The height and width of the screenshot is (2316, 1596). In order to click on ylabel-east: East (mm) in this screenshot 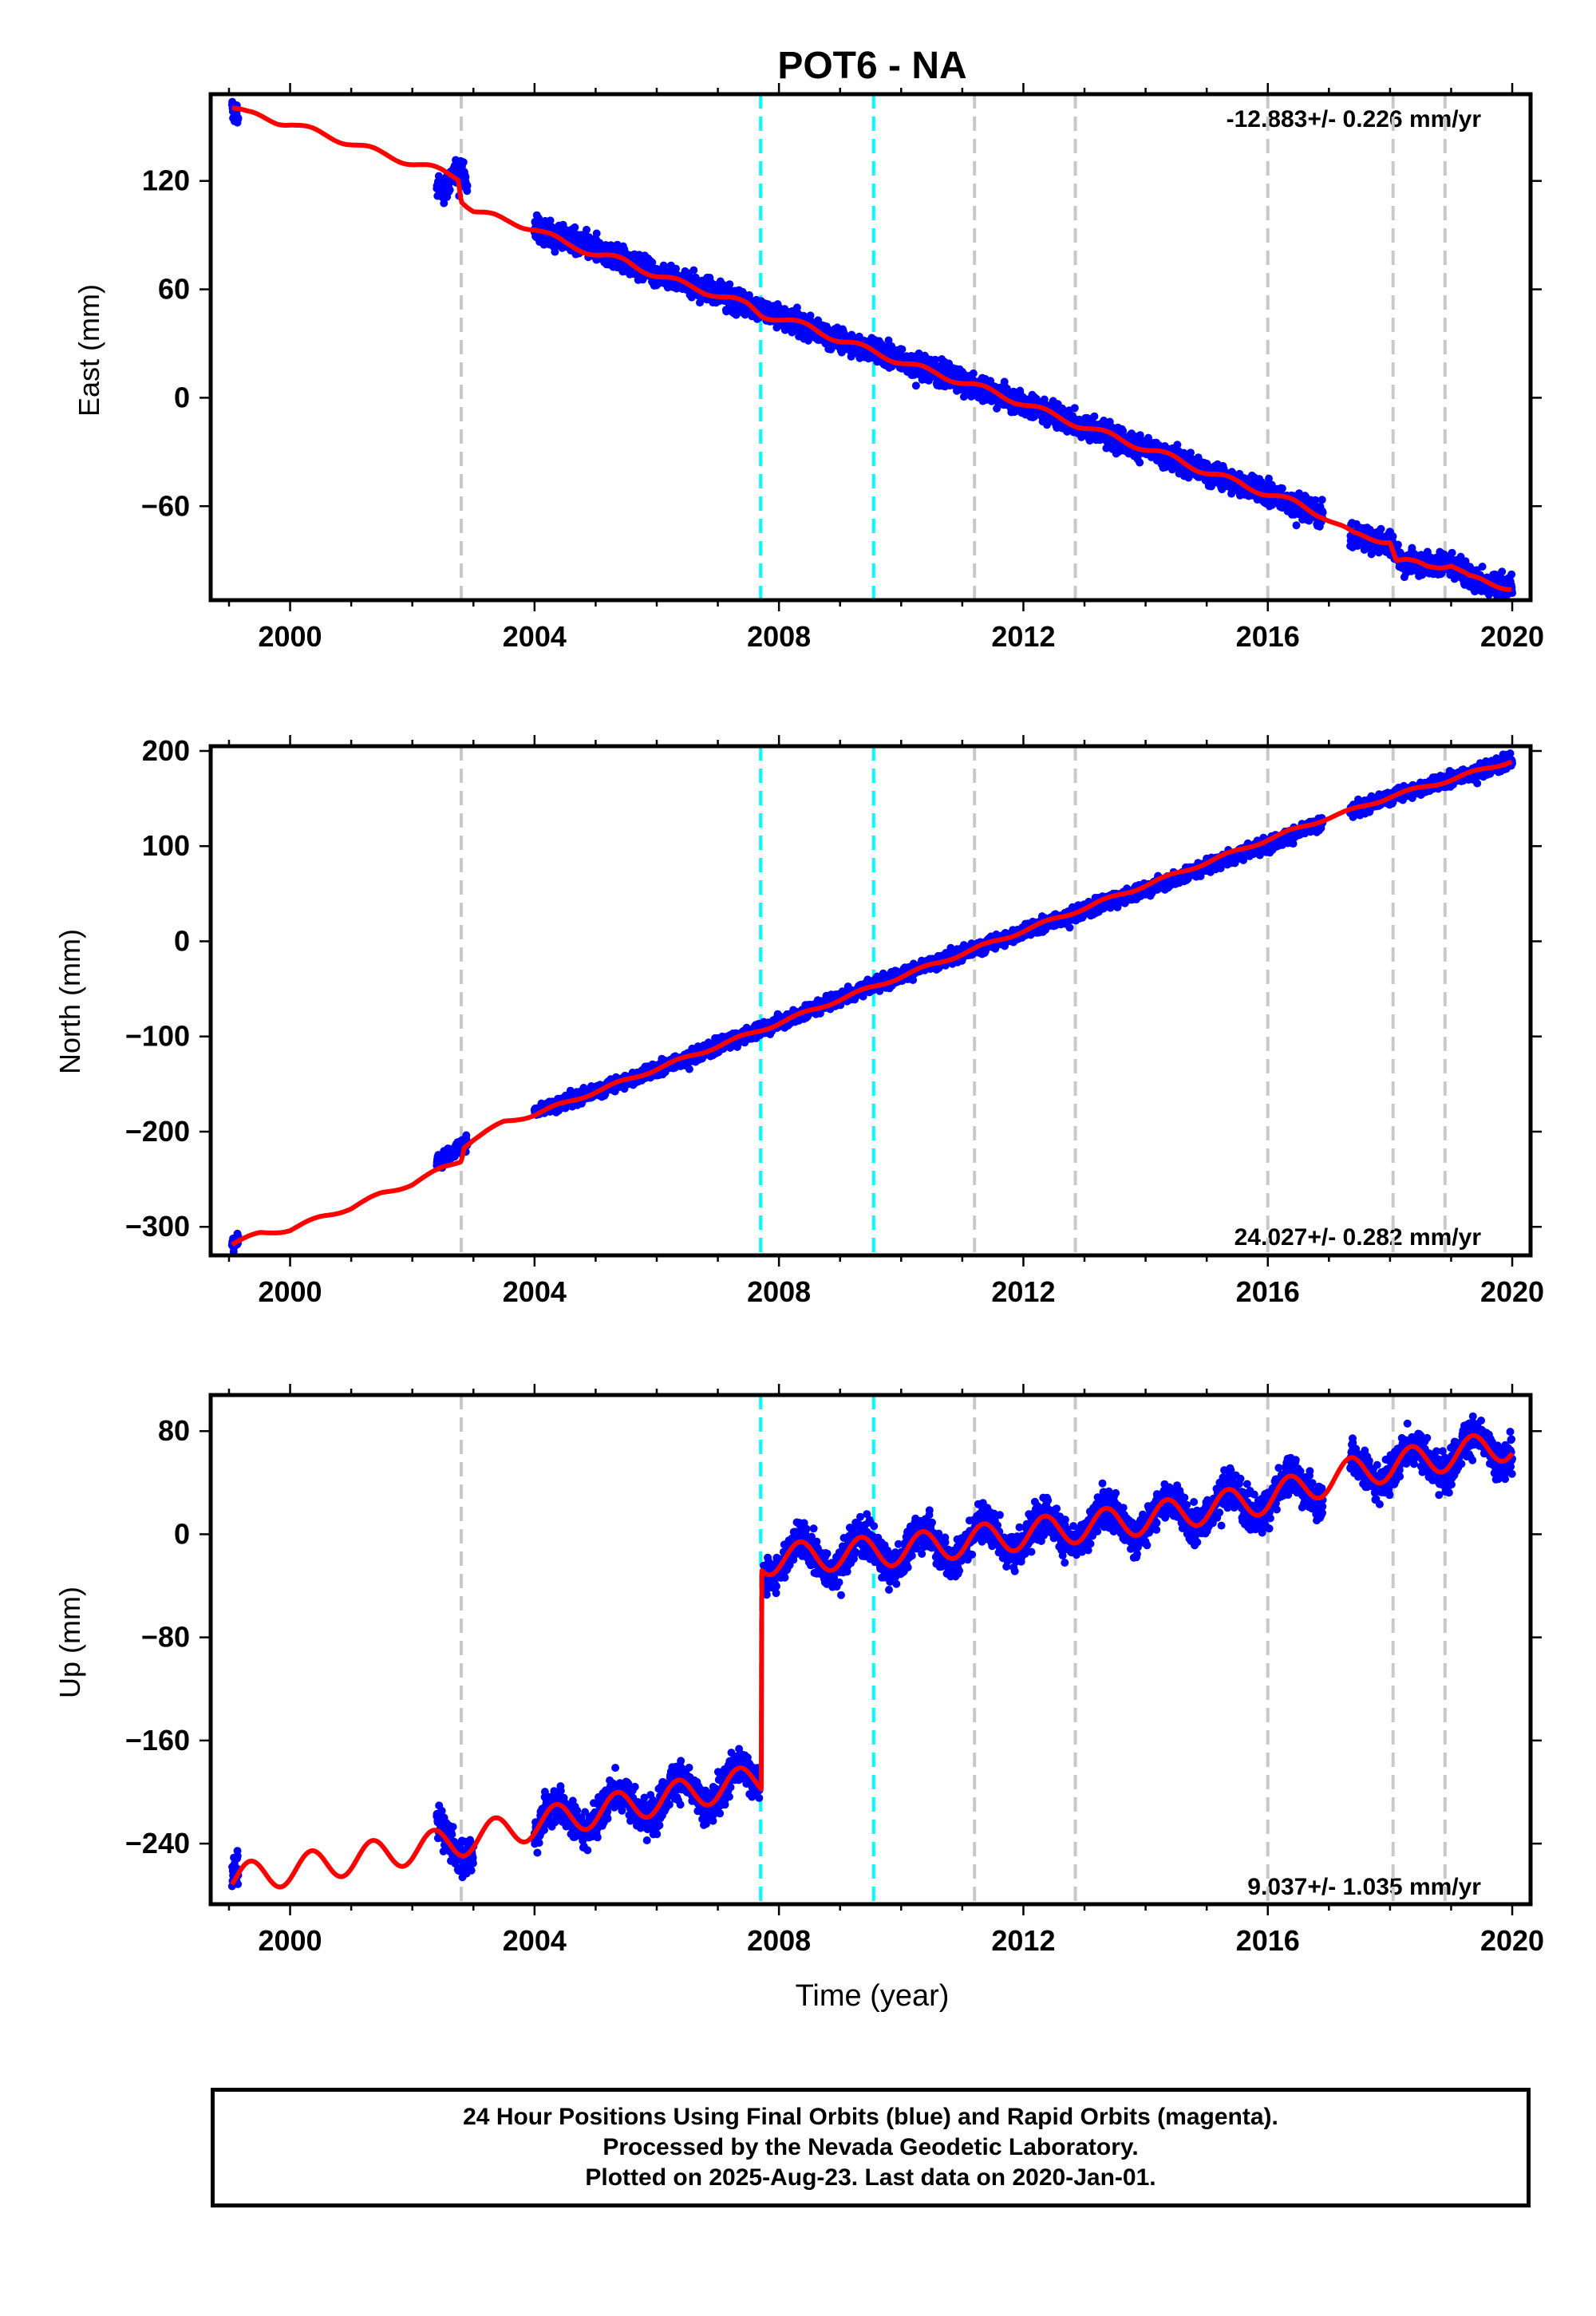, I will do `click(89, 350)`.